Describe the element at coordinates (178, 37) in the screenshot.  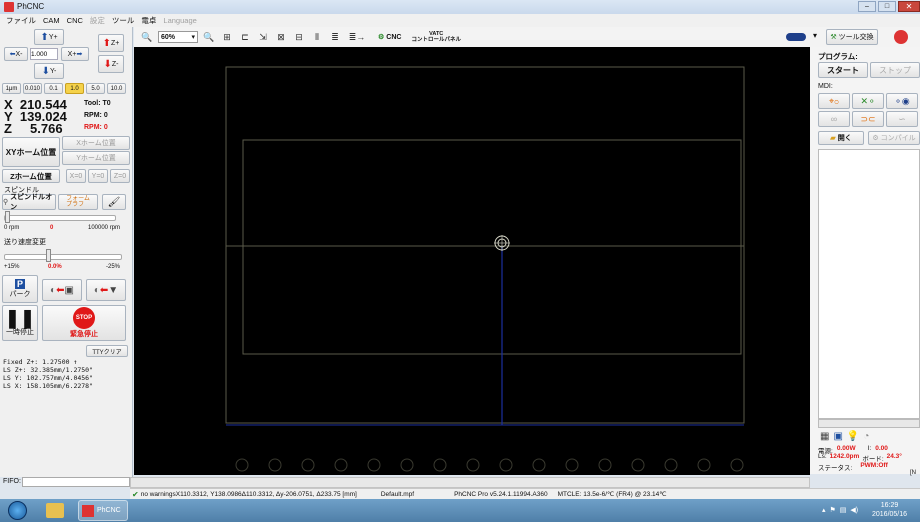
I see `zoom-select: 60% ▾` at that location.